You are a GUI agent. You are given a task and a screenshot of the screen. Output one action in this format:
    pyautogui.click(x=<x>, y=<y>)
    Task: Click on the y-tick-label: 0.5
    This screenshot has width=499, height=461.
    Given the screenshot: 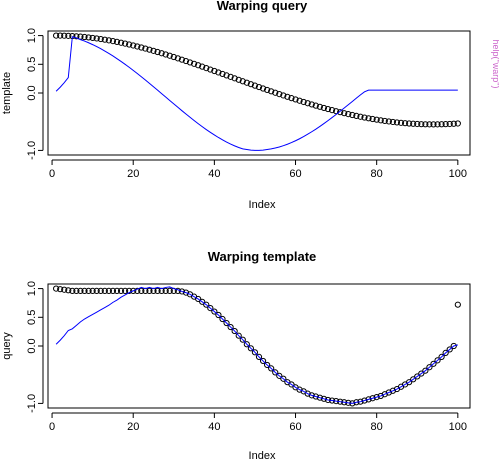 What is the action you would take?
    pyautogui.click(x=32, y=64)
    